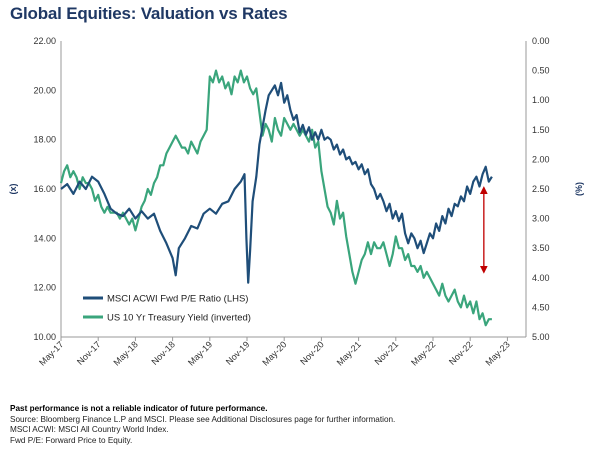 This screenshot has height=449, width=594. What do you see at coordinates (312, 353) in the screenshot?
I see `x-tick-label: Nov-20` at bounding box center [312, 353].